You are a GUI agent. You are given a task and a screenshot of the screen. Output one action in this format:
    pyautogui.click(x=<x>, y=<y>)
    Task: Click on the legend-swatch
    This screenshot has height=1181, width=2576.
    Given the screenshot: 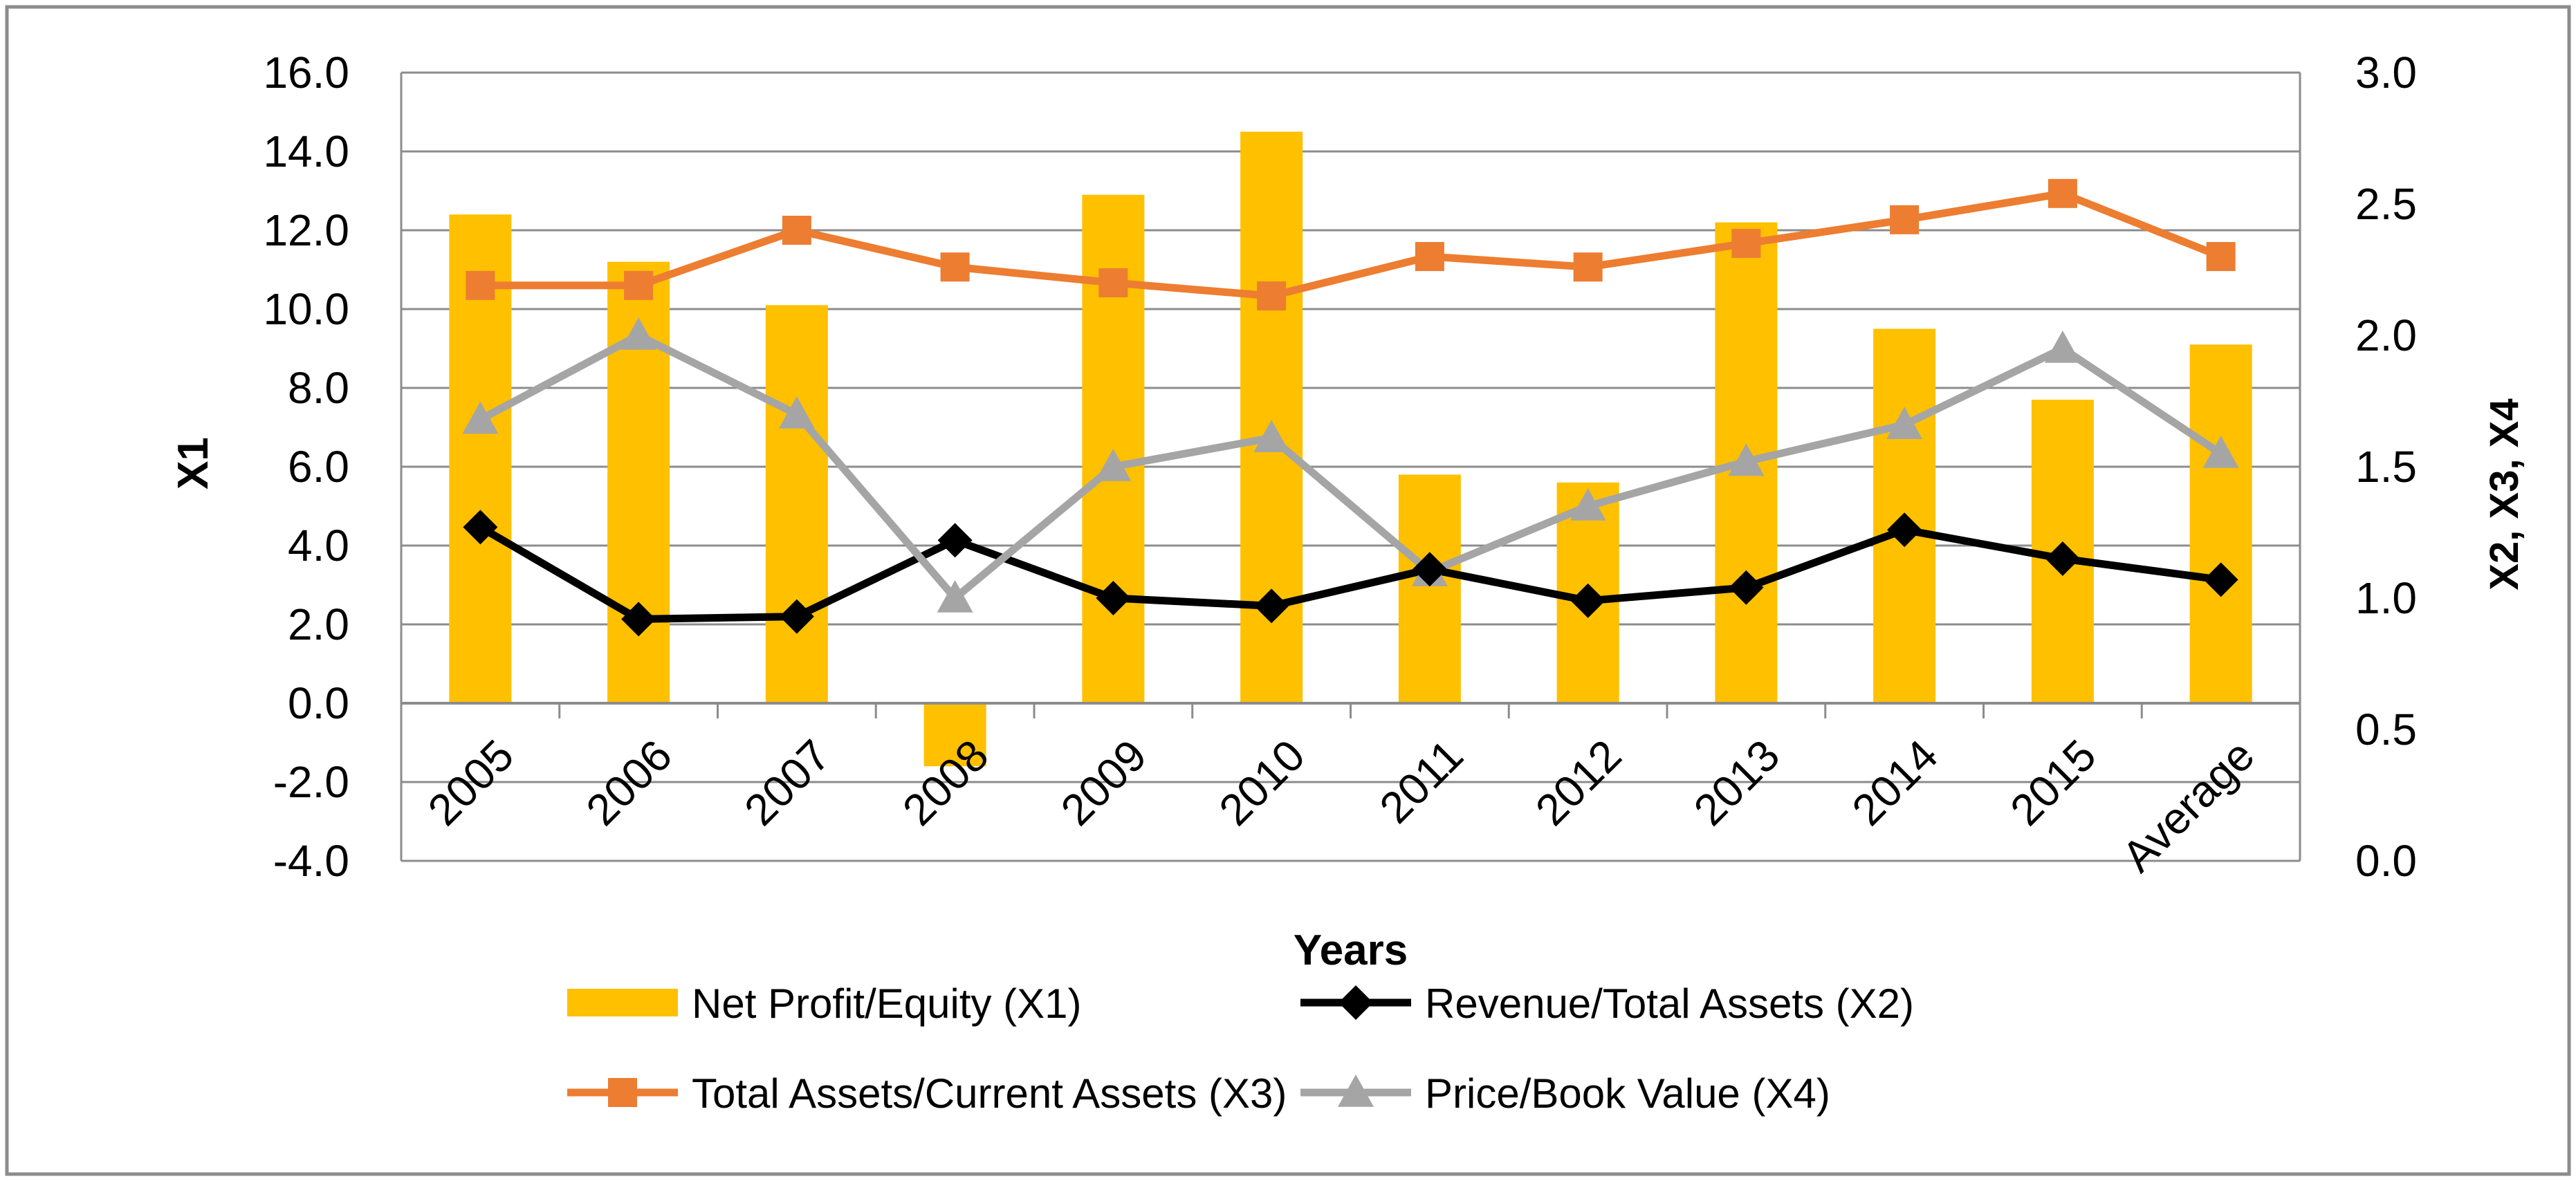 What is the action you would take?
    pyautogui.click(x=622, y=1003)
    